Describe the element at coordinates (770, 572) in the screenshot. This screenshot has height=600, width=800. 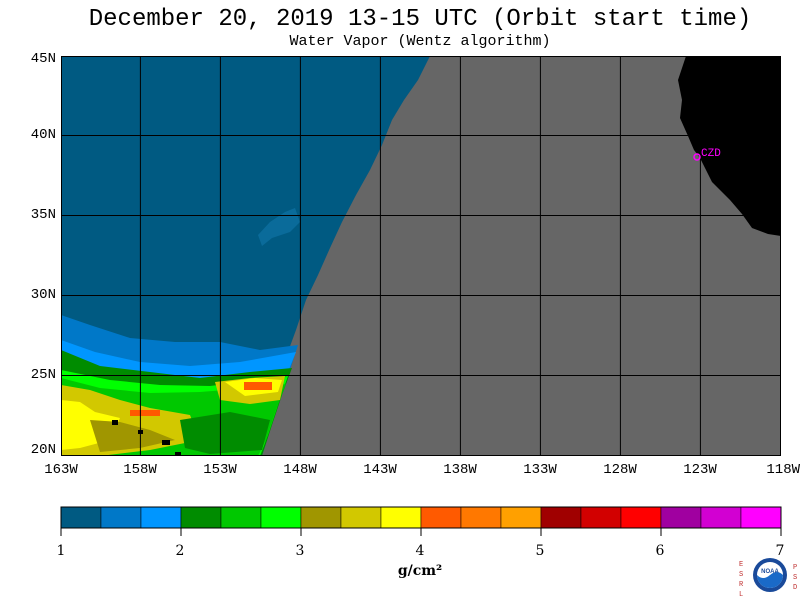
I see `logo-center-text: NOAA` at that location.